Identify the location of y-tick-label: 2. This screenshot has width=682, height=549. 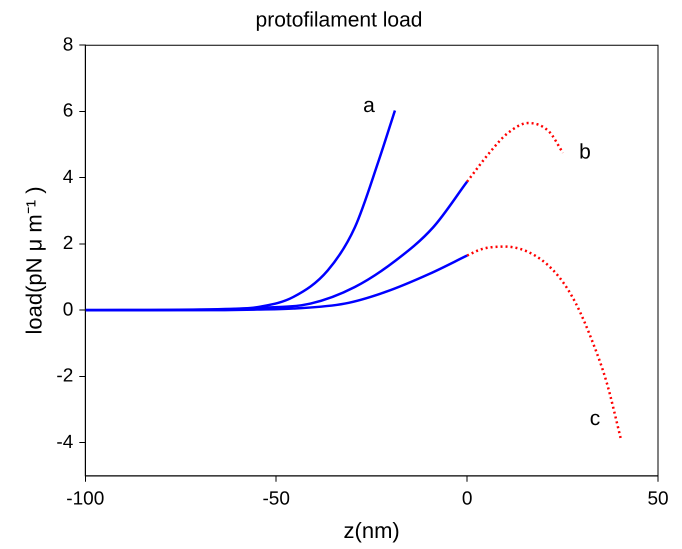
(68, 243).